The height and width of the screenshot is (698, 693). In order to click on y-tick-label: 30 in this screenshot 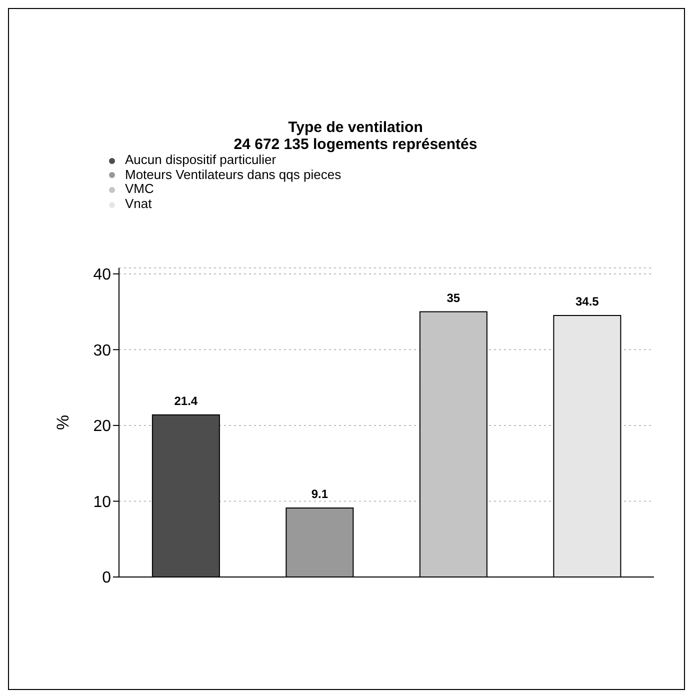, I will do `click(102, 351)`.